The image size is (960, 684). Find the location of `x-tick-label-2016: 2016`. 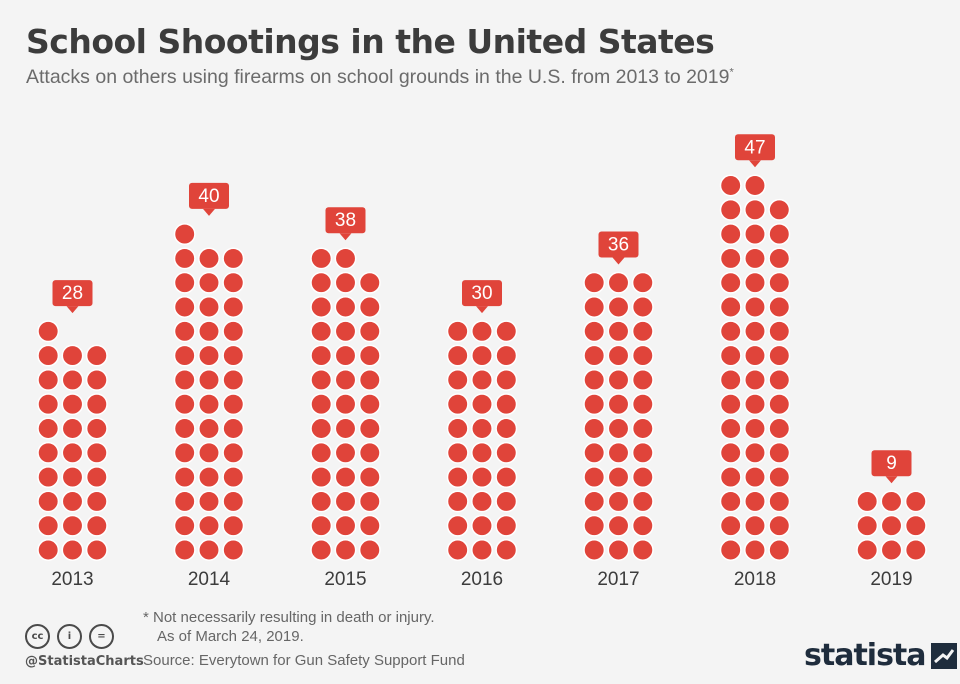

x-tick-label-2016: 2016 is located at coordinates (482, 579).